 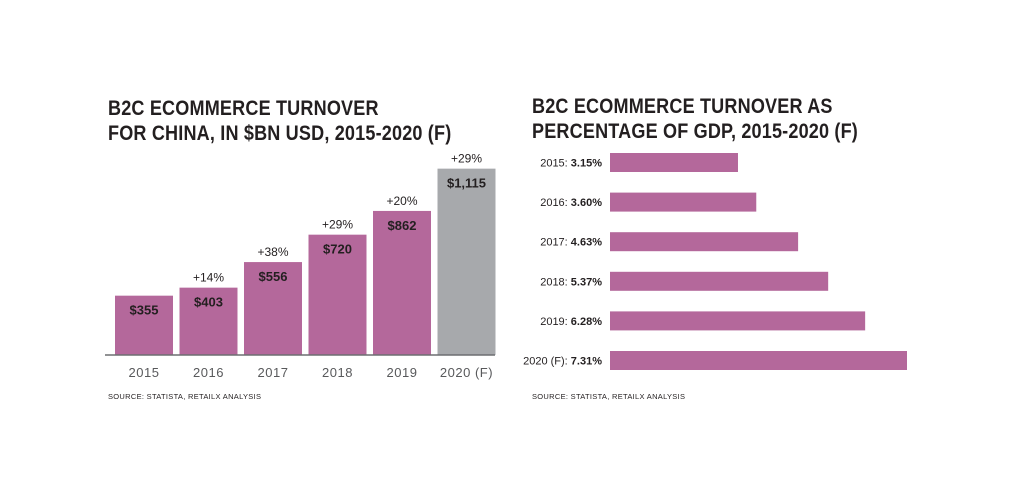 What do you see at coordinates (682, 106) in the screenshot?
I see `gdp-title-line1: B2C ECOMMERCE TURNOVER AS` at bounding box center [682, 106].